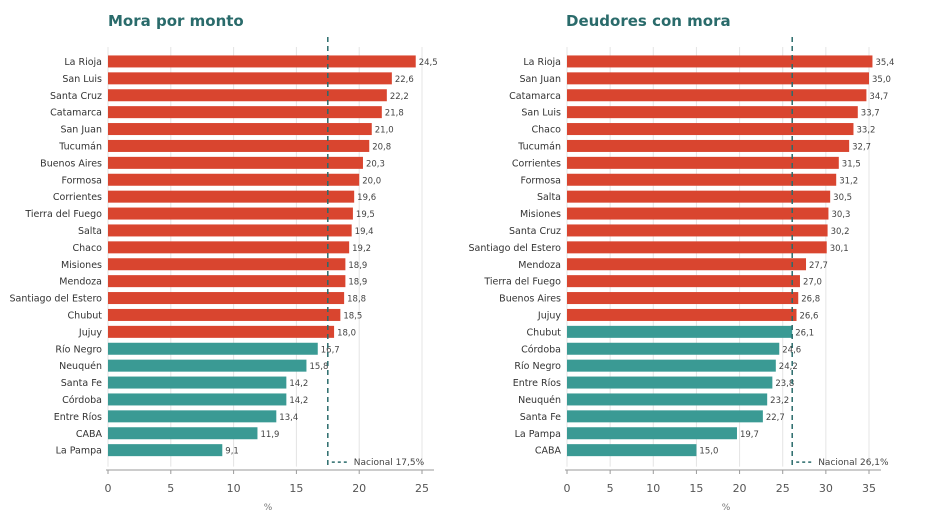 This screenshot has height=518, width=950. Describe the element at coordinates (535, 231) in the screenshot. I see `deudores-category-label: Santa Cruz` at that location.